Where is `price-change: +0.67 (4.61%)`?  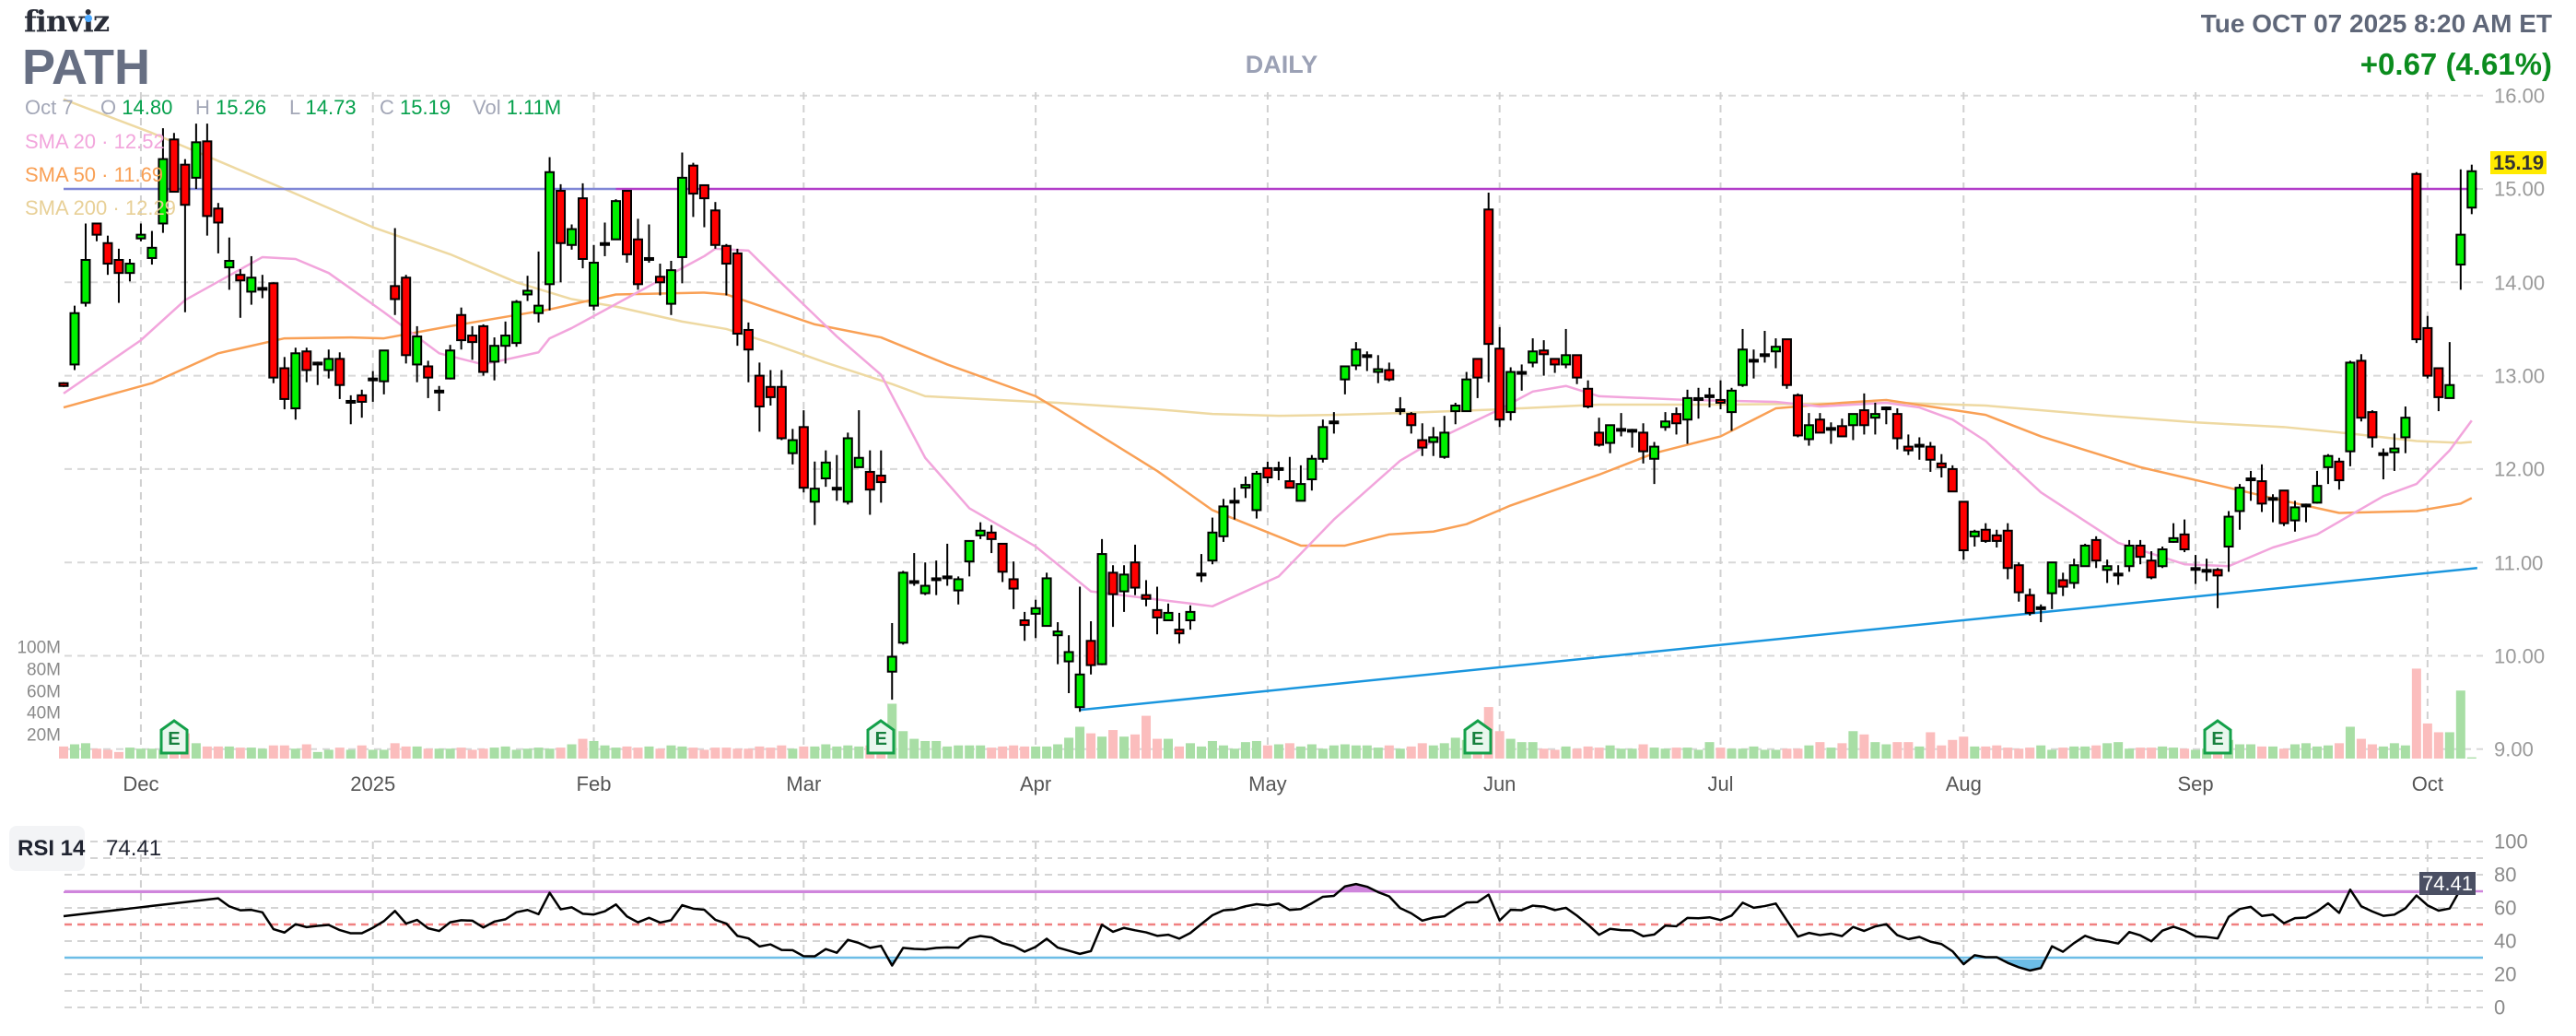 price-change: +0.67 (4.61%) is located at coordinates (2455, 64).